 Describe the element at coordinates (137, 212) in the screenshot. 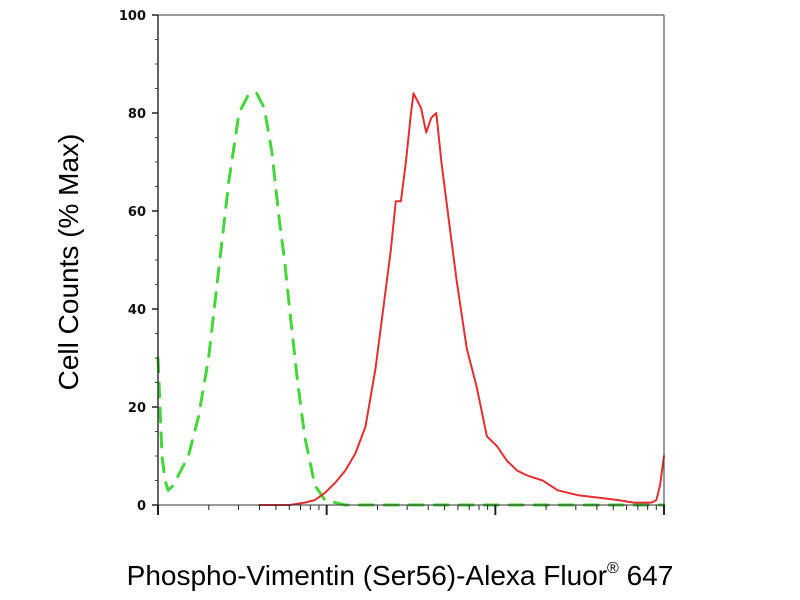

I see `y-tick-label: 60` at that location.